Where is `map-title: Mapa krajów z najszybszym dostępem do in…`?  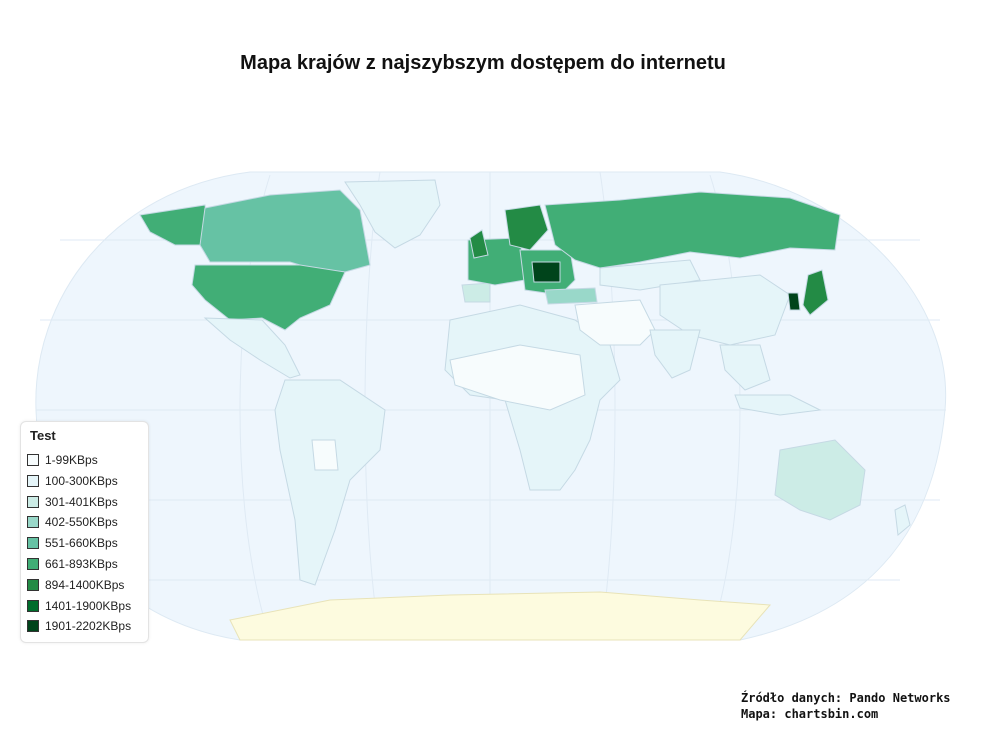 map-title: Mapa krajów z najszybszym dostępem do in… is located at coordinates (483, 63).